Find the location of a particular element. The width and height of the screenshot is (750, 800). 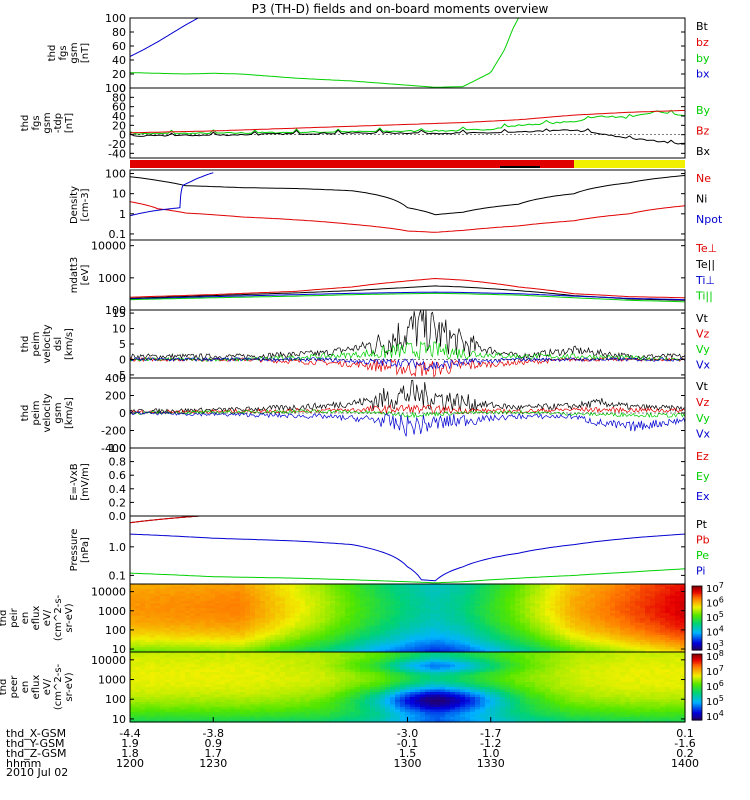

y-tick-label: 10000 is located at coordinates (108, 246).